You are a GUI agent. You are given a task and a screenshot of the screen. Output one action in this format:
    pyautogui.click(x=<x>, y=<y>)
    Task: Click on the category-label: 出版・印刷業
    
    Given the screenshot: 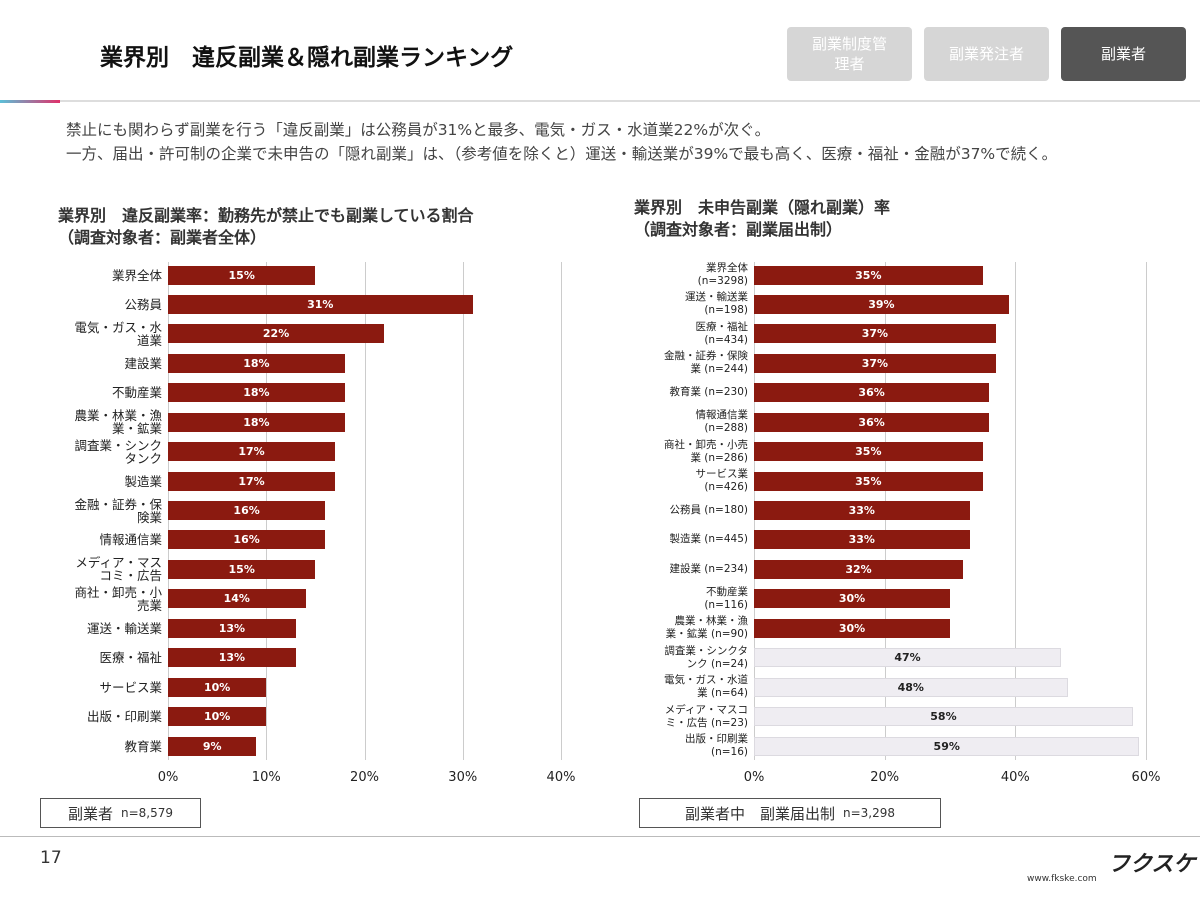 What is the action you would take?
    pyautogui.click(x=124, y=717)
    